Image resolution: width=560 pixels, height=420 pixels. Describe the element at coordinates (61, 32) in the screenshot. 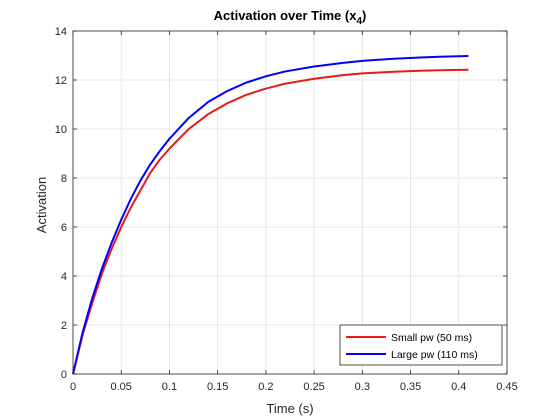

I see `y-tick-label: 14` at that location.